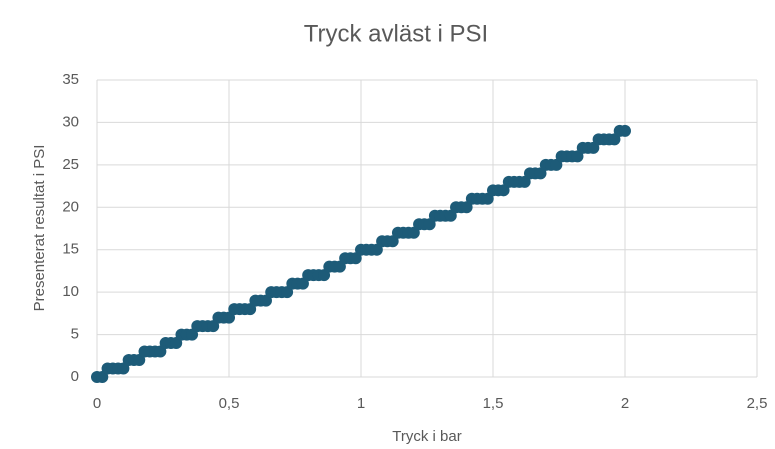 Image resolution: width=775 pixels, height=449 pixels. What do you see at coordinates (625, 403) in the screenshot?
I see `x-tick-label: 2` at bounding box center [625, 403].